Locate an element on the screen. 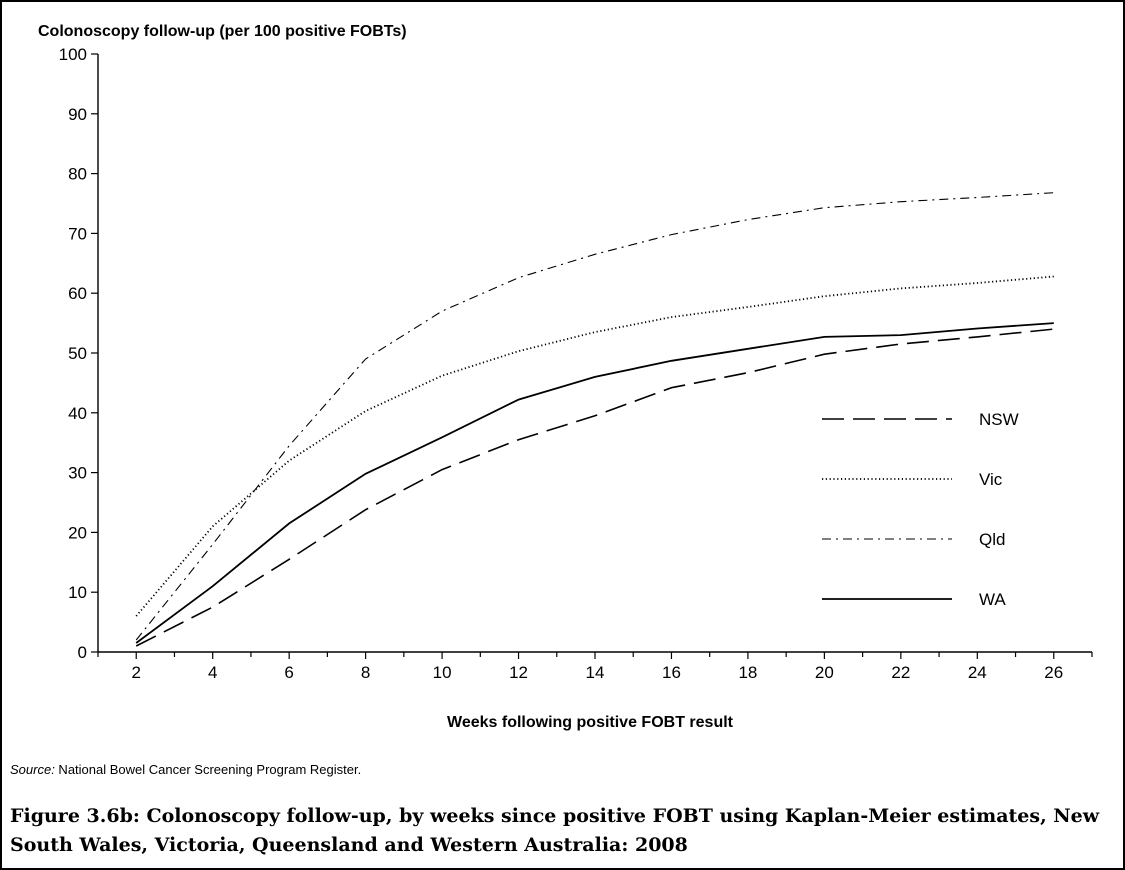 The height and width of the screenshot is (870, 1125). x-tick-label: 8 is located at coordinates (365, 672).